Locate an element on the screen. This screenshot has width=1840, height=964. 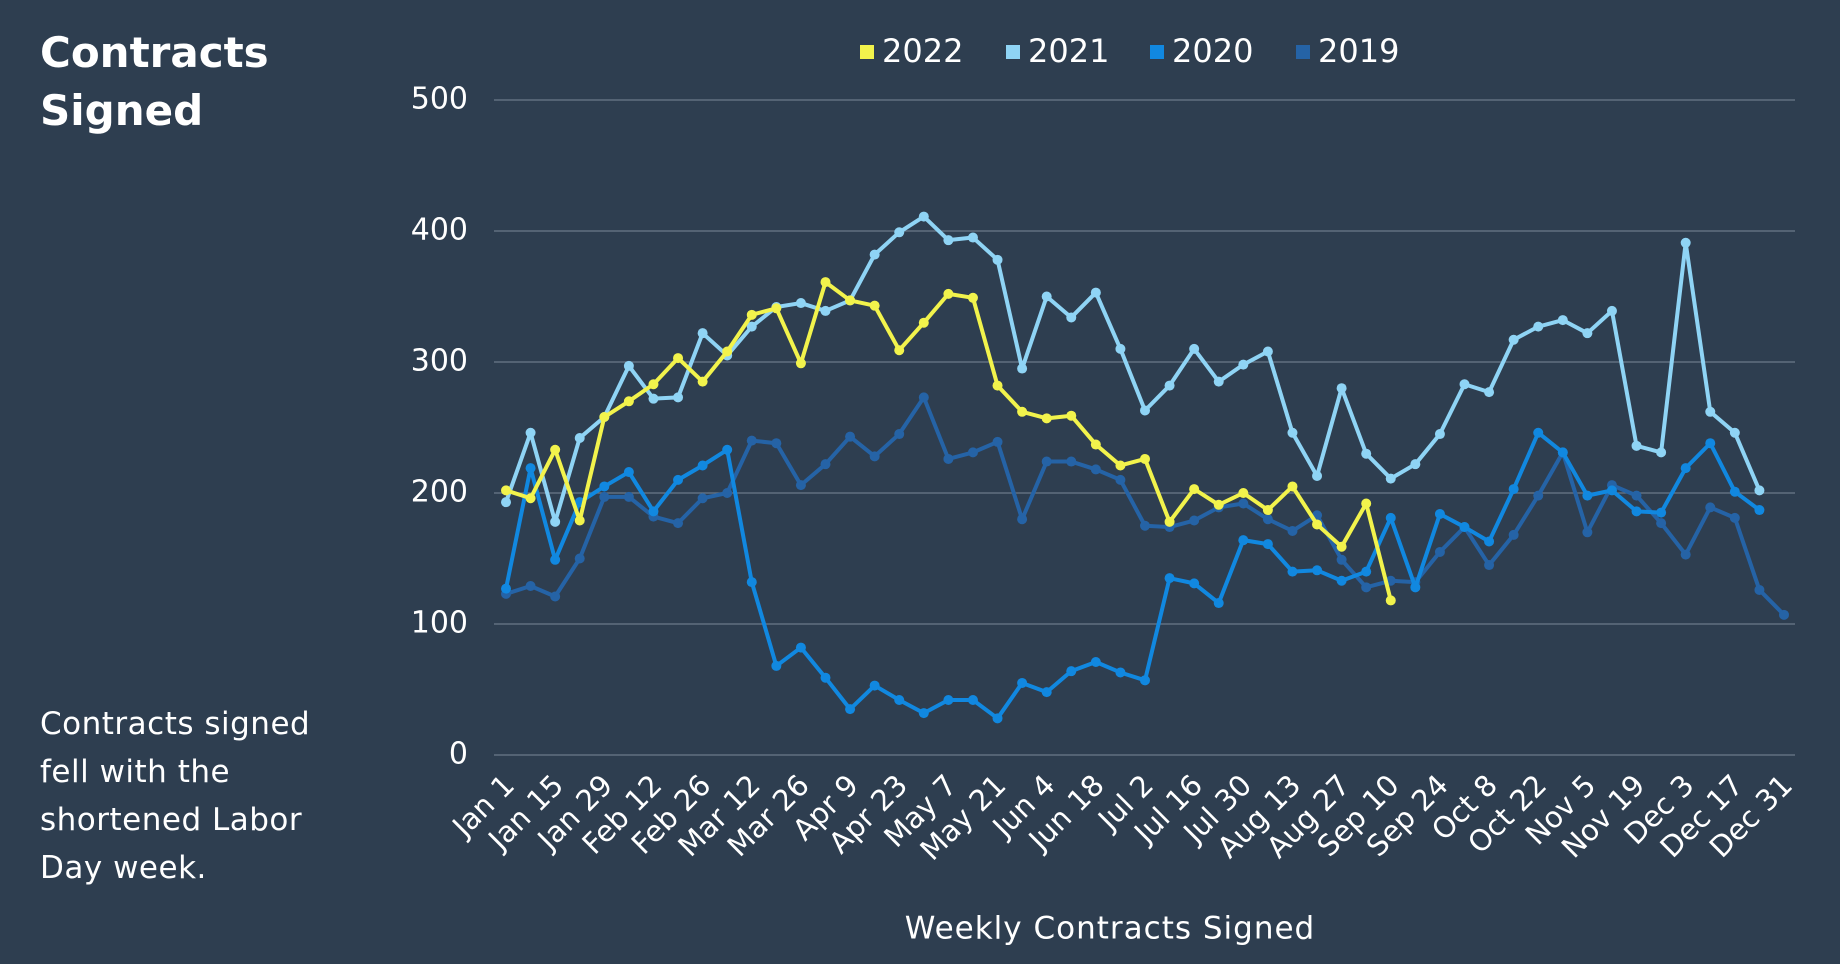
y-tick-label: 200 is located at coordinates (439, 492).